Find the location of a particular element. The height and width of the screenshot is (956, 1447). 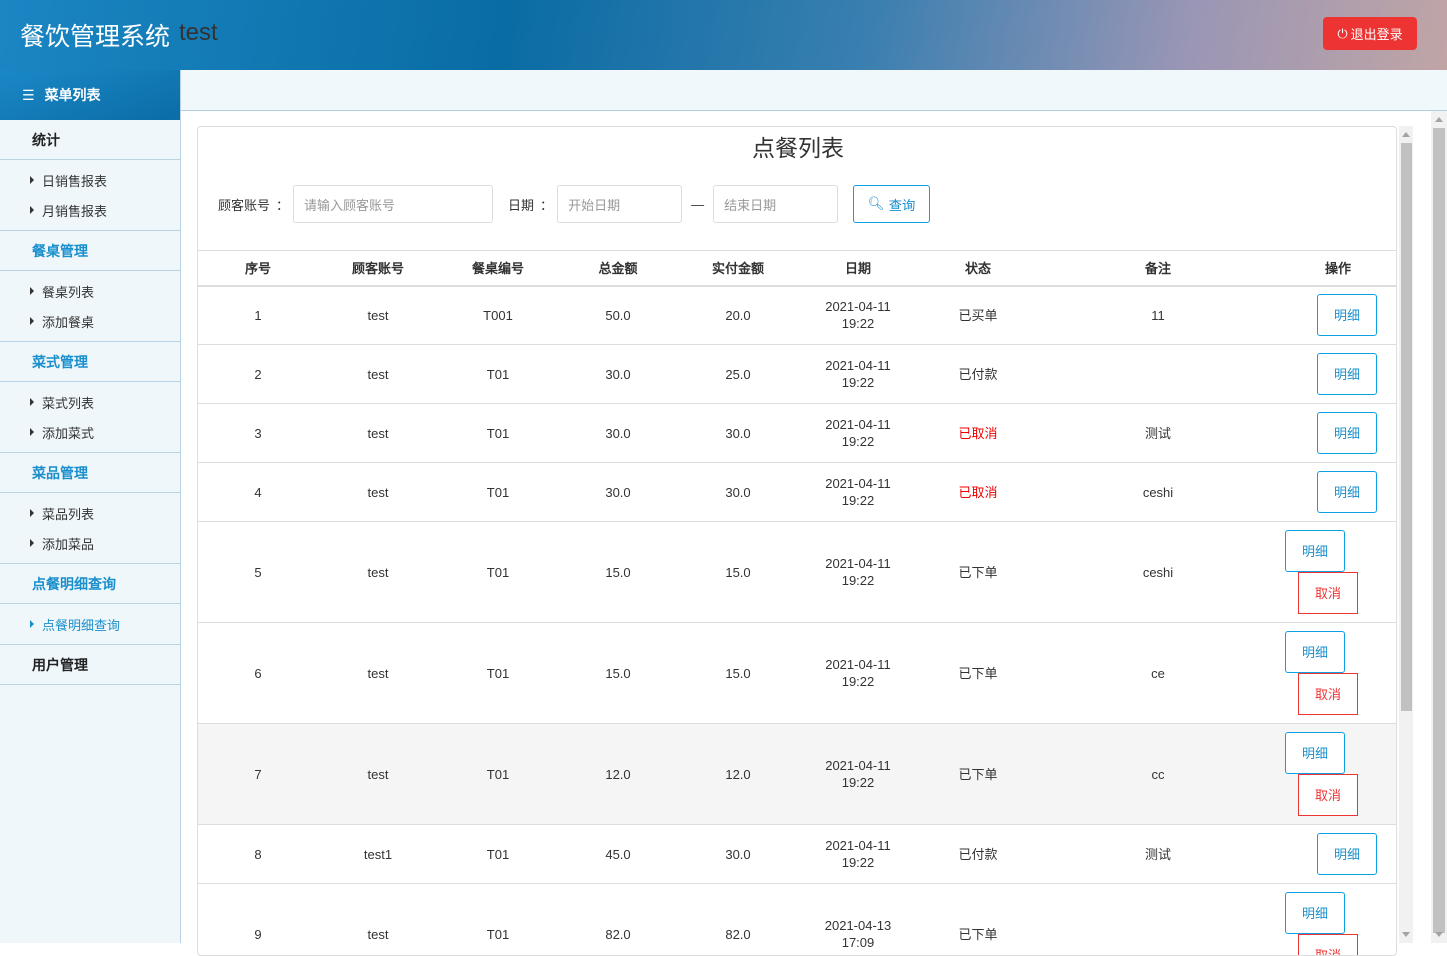

sidebar-item: 添加餐桌 is located at coordinates (90, 321).